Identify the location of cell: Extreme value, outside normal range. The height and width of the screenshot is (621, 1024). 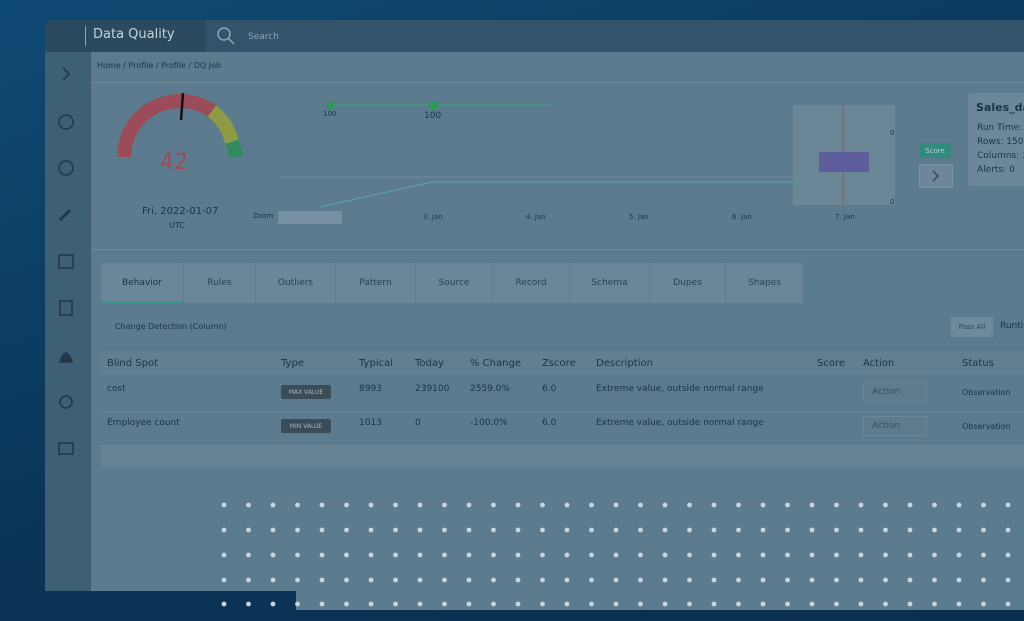
(680, 389).